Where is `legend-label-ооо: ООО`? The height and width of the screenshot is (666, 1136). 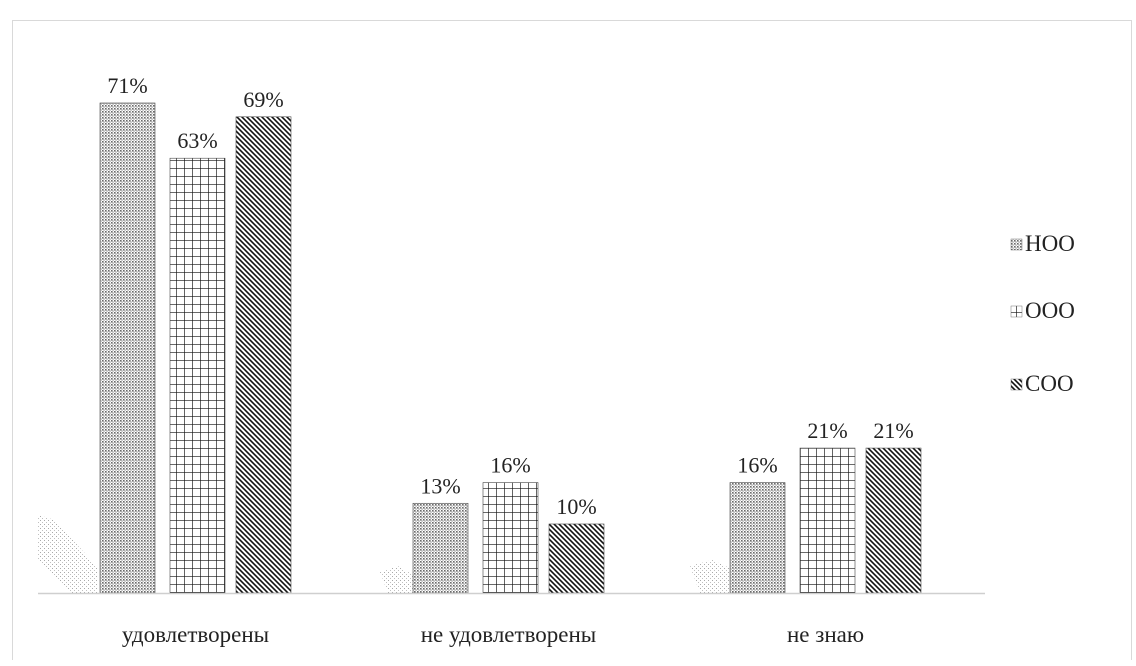 legend-label-ооо: ООО is located at coordinates (1050, 310).